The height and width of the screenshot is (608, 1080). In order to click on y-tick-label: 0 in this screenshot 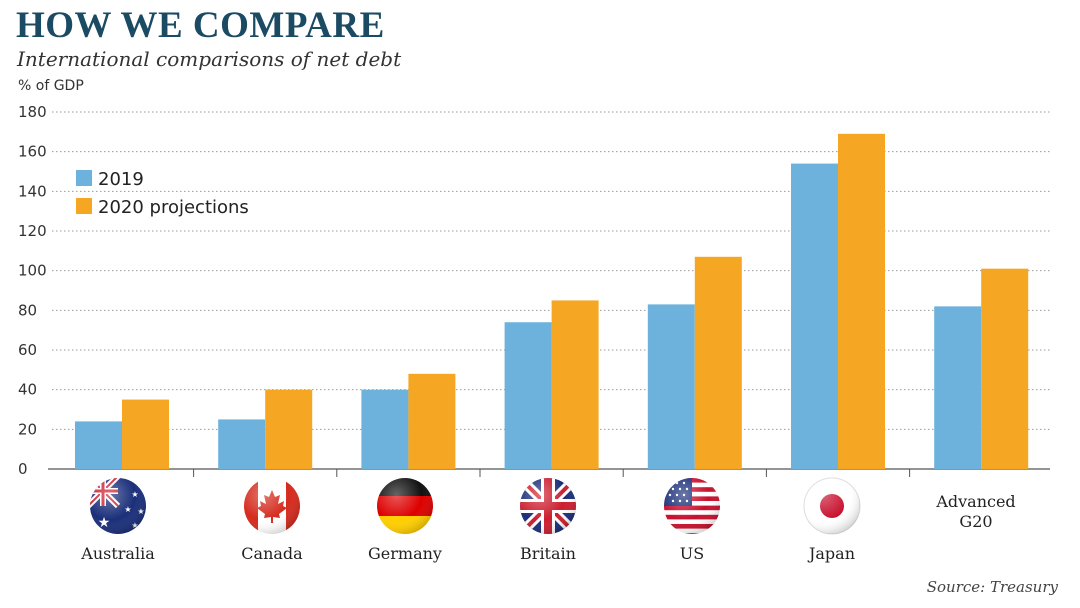, I will do `click(23, 469)`.